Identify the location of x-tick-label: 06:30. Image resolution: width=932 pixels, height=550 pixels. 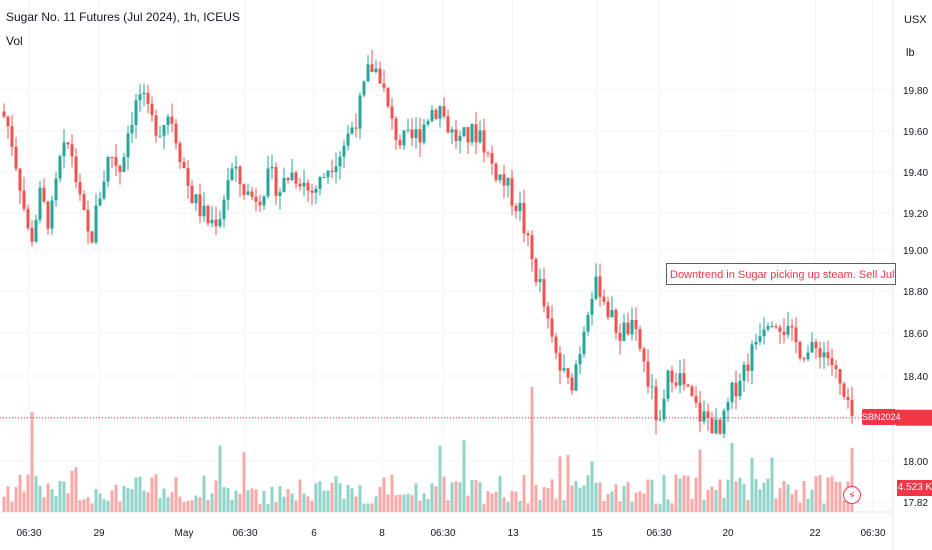
(442, 533).